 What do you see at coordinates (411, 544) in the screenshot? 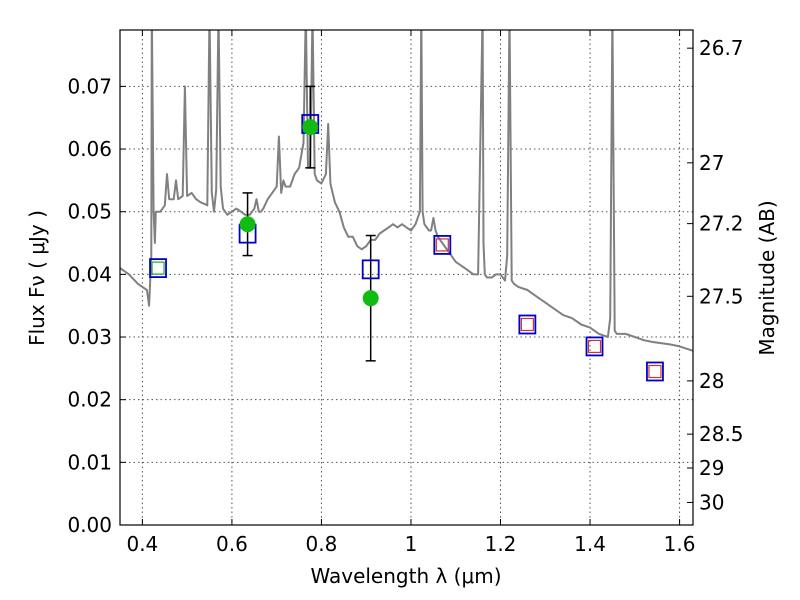
I see `x-tick-label: 1` at bounding box center [411, 544].